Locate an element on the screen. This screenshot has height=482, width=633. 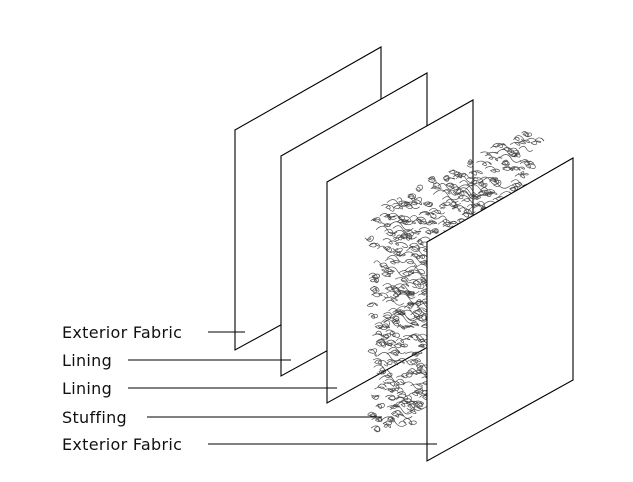
label-stuffing: Stuffing is located at coordinates (94, 417).